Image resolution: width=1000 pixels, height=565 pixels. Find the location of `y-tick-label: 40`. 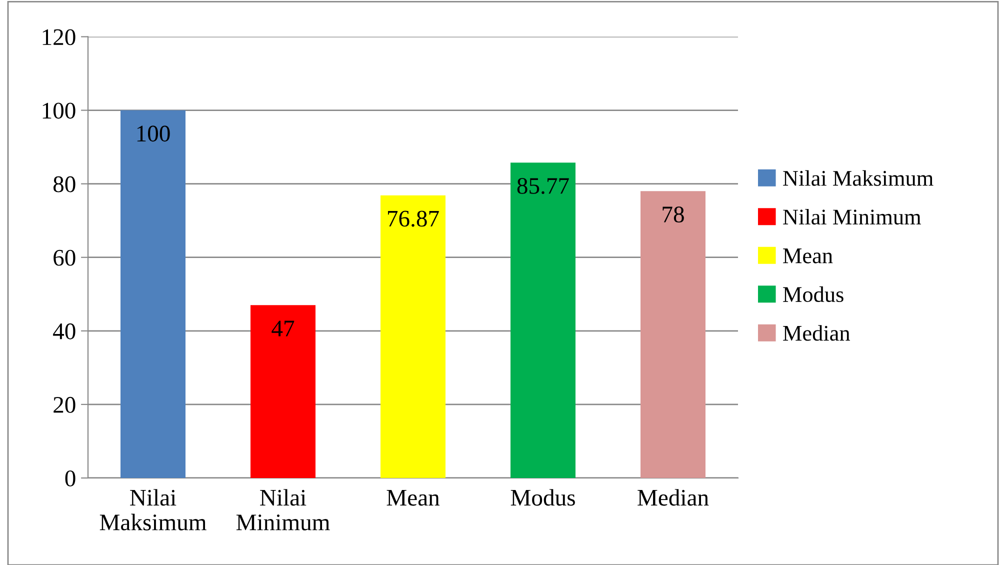

y-tick-label: 40 is located at coordinates (64, 331).